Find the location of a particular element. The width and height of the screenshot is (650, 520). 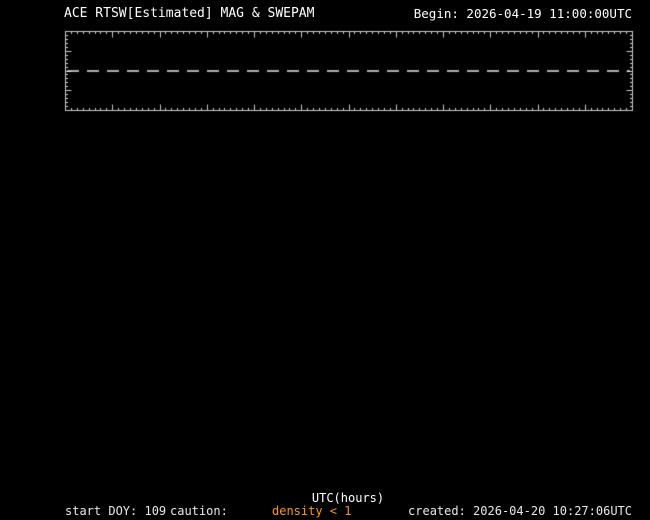

begin-timestamp: Begin: 2026-04-19 11:00:00UTC is located at coordinates (522, 13).